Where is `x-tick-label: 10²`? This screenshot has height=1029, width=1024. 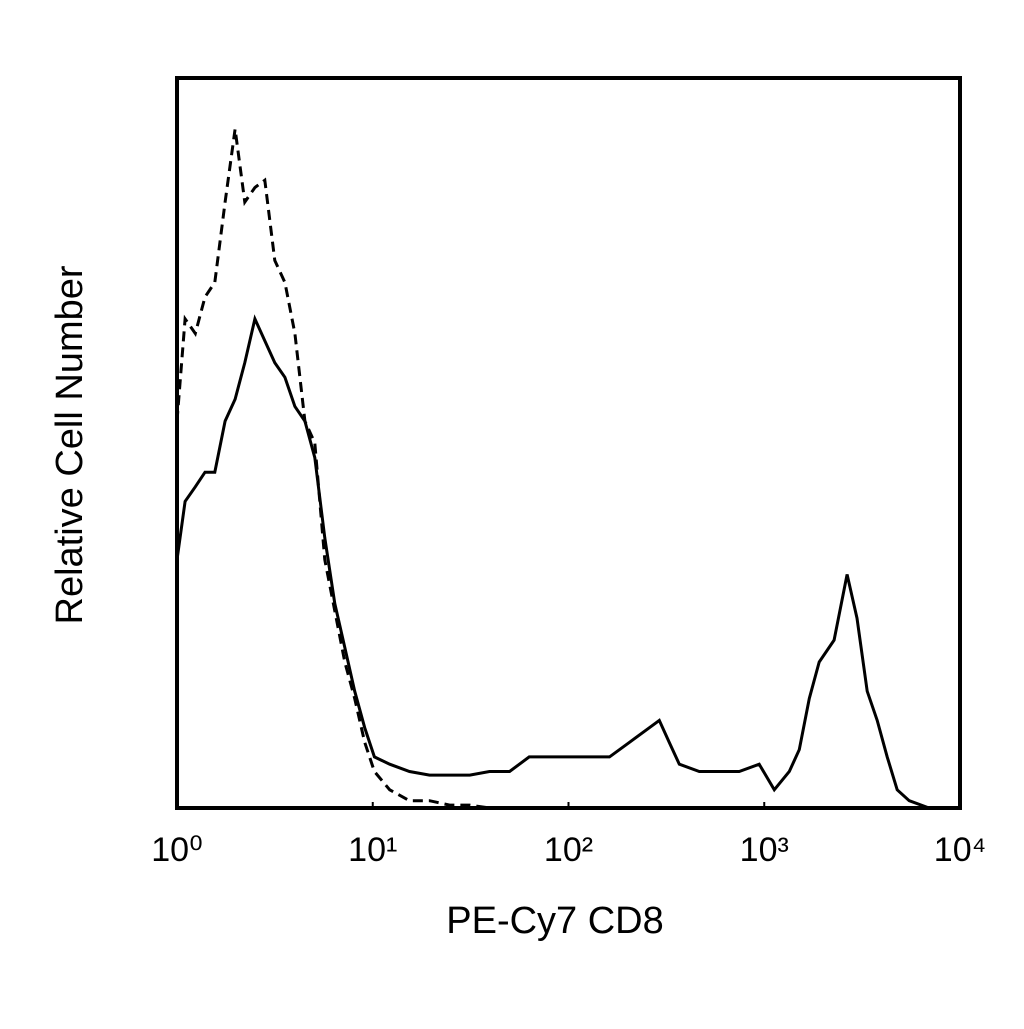 x-tick-label: 10² is located at coordinates (568, 850).